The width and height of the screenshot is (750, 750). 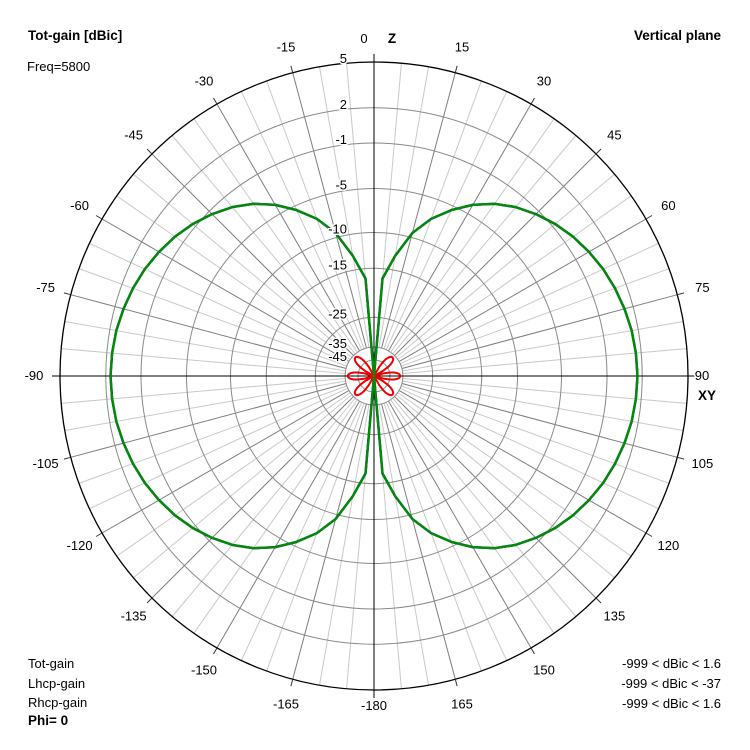 I want to click on ring-label--25: -25, so click(x=337, y=313).